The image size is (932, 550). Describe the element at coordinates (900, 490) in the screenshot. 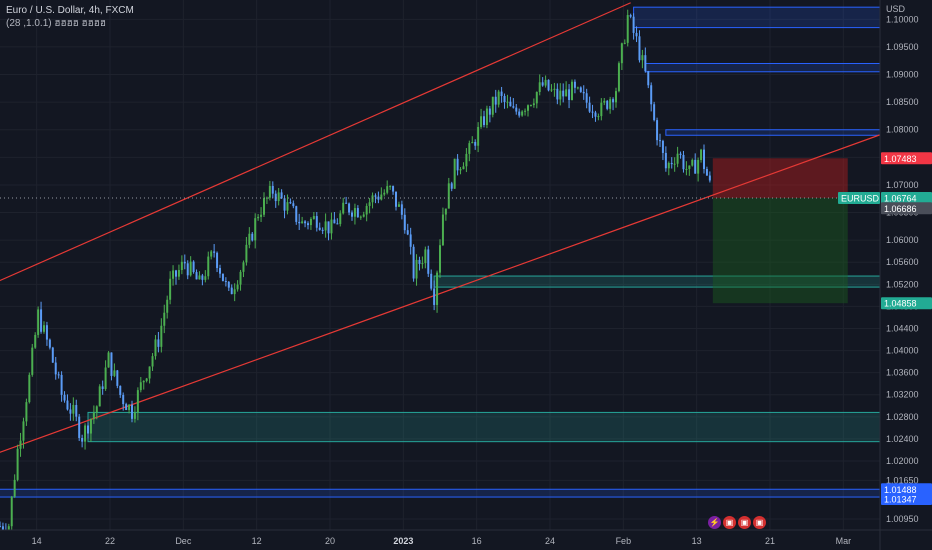

I see `price-label-text: 1.01488` at that location.